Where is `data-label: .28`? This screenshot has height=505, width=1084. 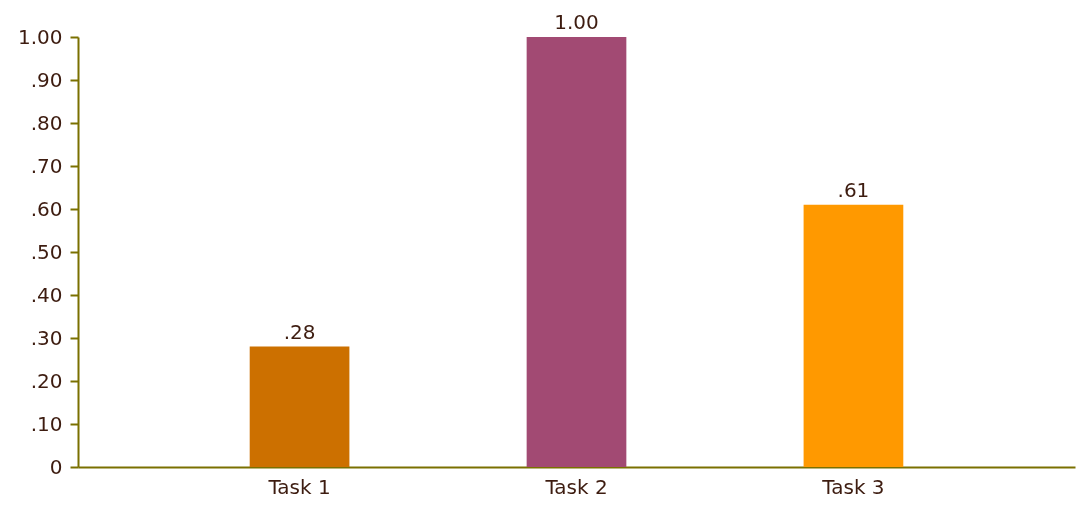 data-label: .28 is located at coordinates (299, 331).